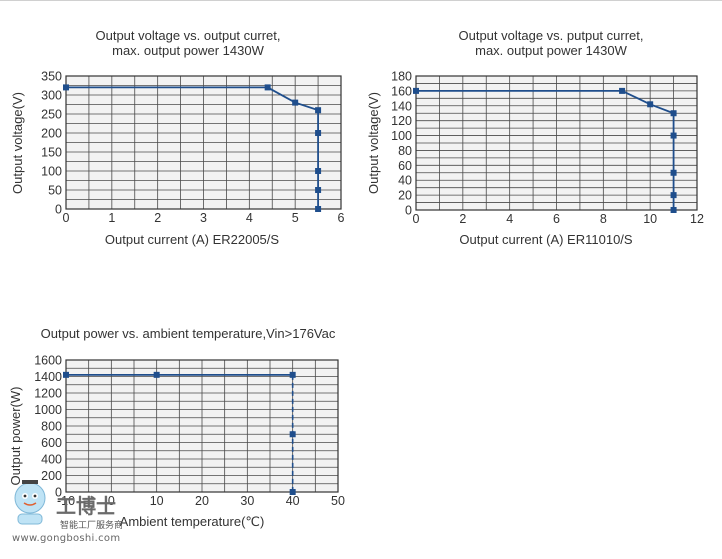 The image size is (722, 559). I want to click on x-tick-label: 3, so click(203, 218).